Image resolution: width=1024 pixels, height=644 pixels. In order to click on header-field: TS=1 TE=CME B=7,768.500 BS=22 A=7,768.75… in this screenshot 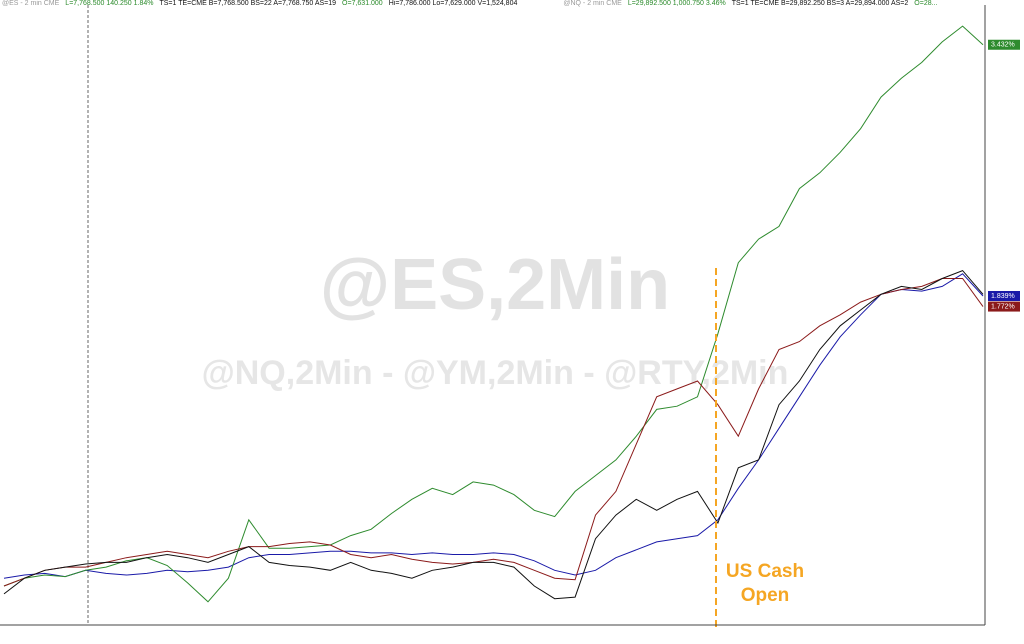, I will do `click(248, 3)`.